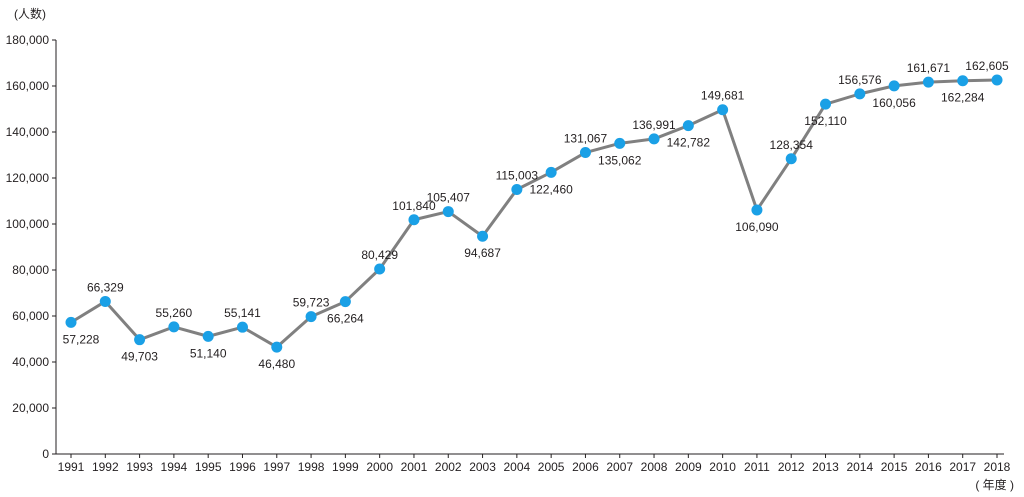 The width and height of the screenshot is (1024, 497). Describe the element at coordinates (517, 175) in the screenshot. I see `data-label: 115,003` at that location.